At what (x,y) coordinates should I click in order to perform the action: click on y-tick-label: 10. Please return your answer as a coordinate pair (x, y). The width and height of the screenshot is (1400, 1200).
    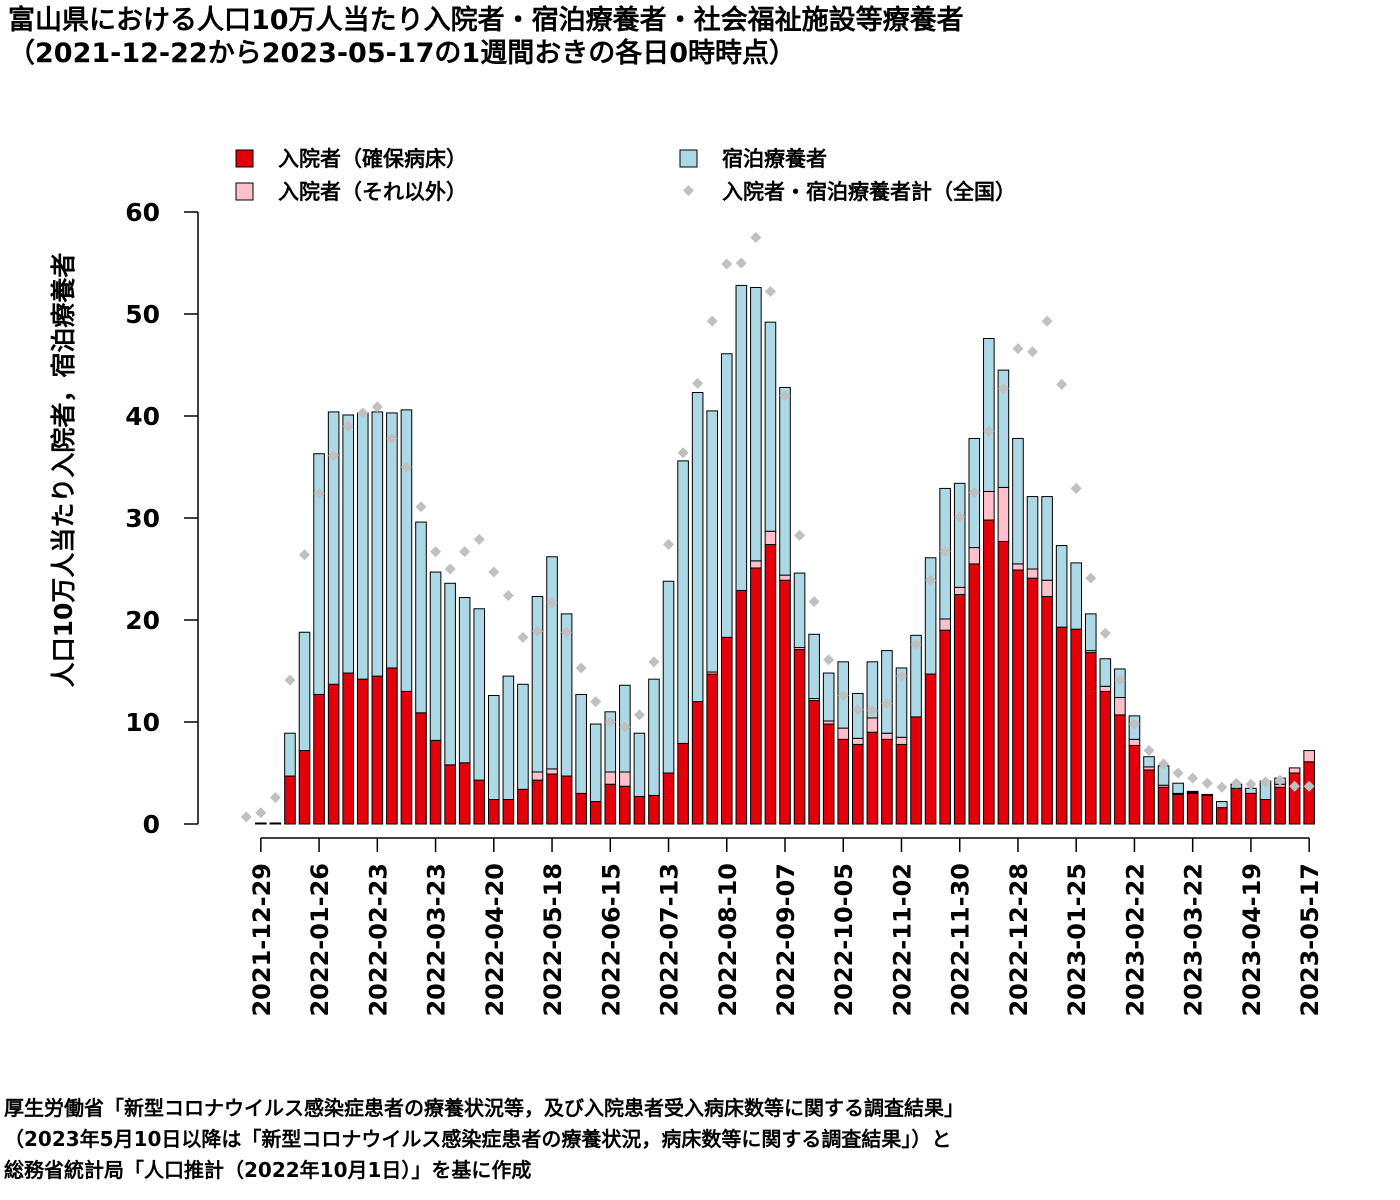
    Looking at the image, I should click on (142, 722).